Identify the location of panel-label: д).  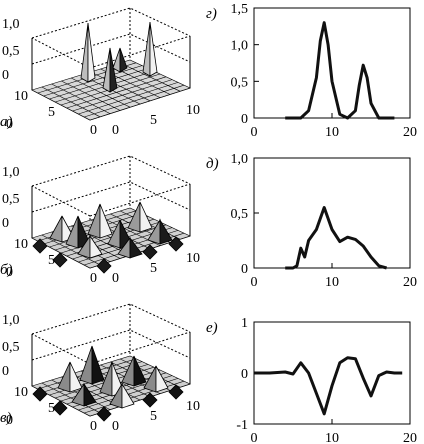
(212, 164).